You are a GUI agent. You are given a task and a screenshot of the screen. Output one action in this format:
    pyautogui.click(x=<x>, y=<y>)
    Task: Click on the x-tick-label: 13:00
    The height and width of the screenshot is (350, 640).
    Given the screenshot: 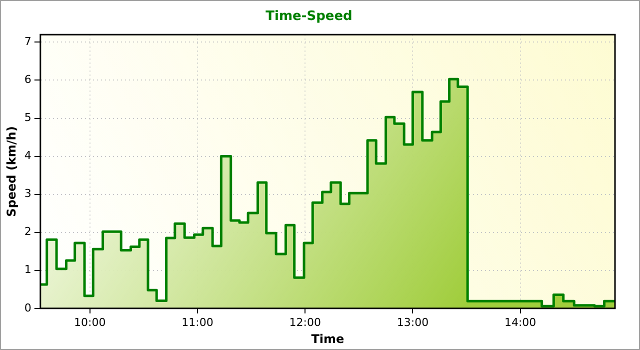 What is the action you would take?
    pyautogui.click(x=412, y=322)
    